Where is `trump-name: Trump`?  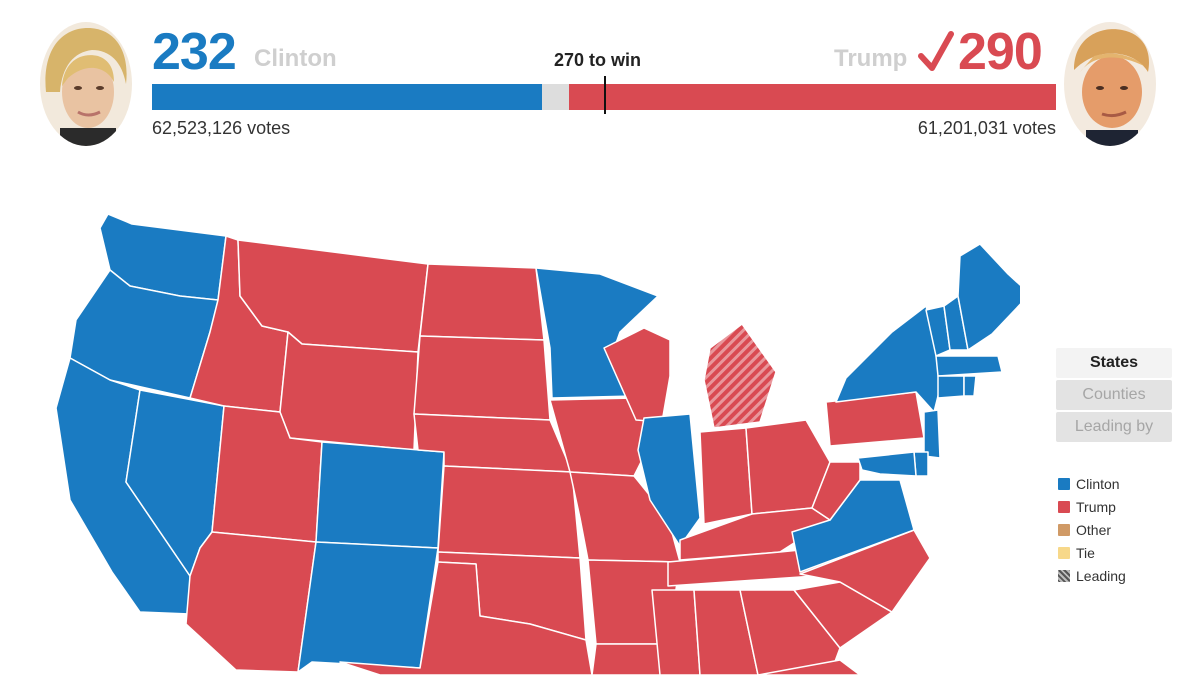
trump-name: Trump is located at coordinates (871, 58).